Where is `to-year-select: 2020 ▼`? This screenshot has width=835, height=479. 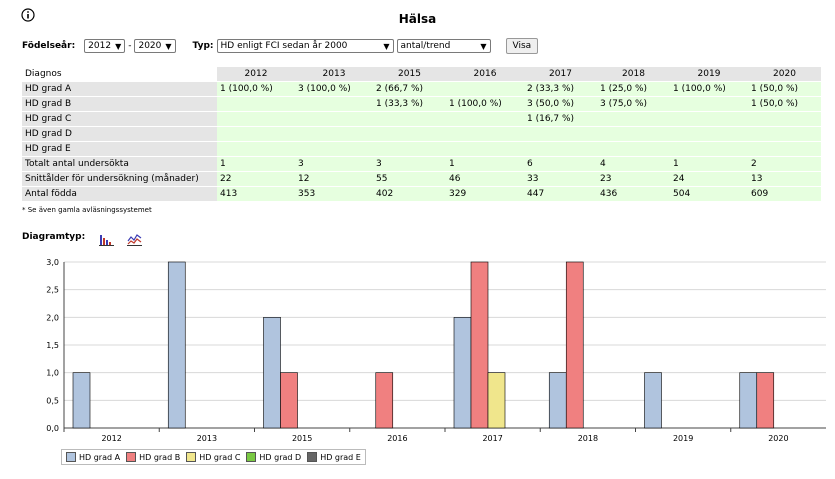
to-year-select: 2020 ▼ is located at coordinates (155, 46).